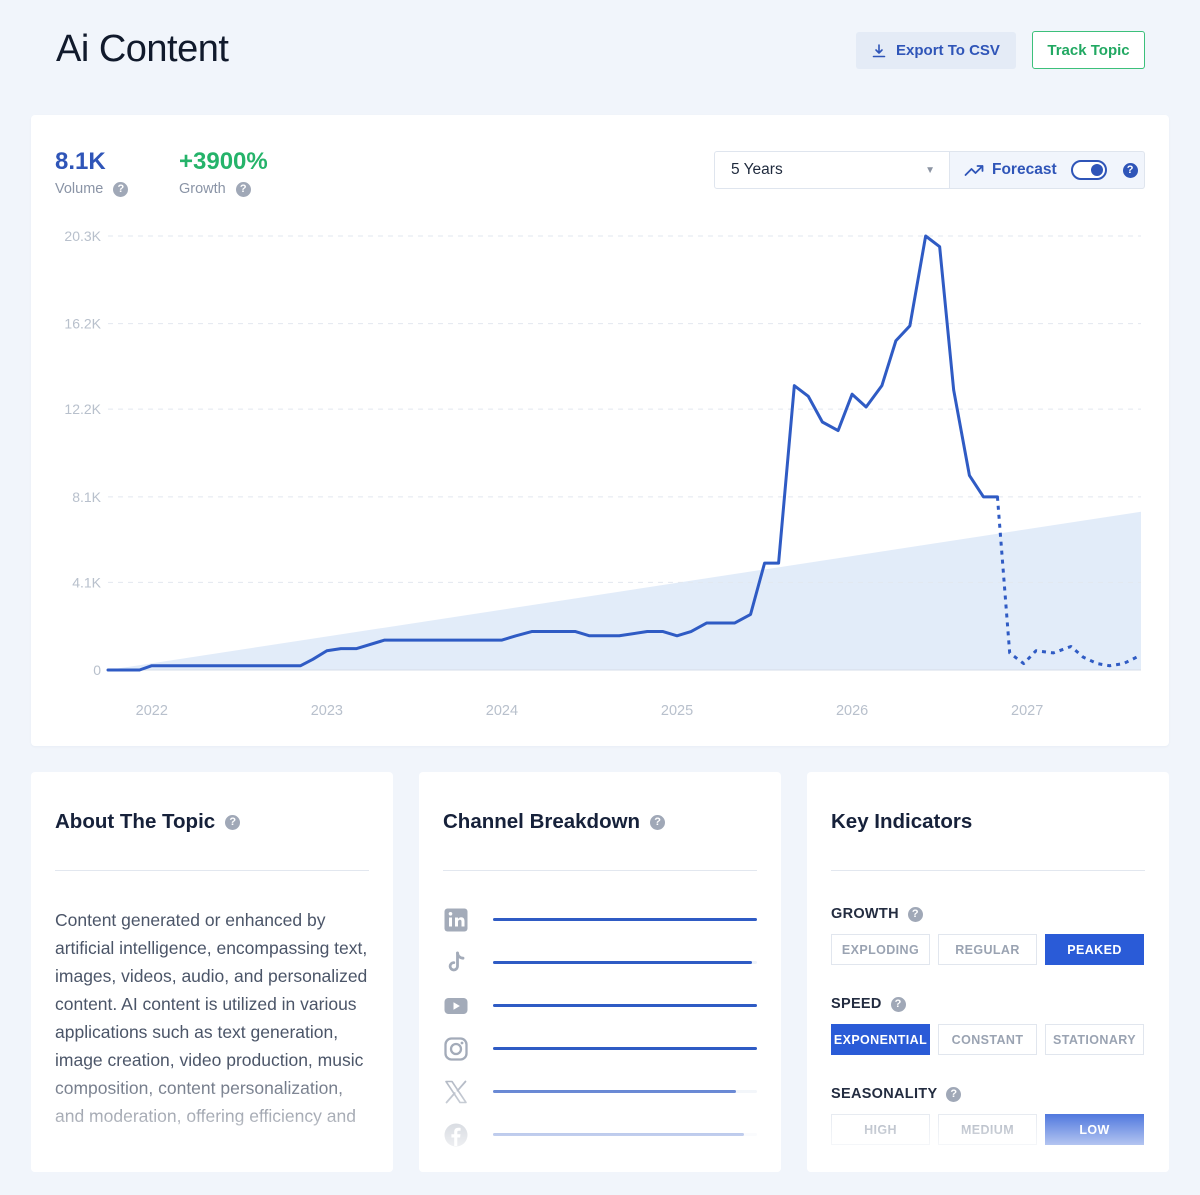 The image size is (1200, 1195). What do you see at coordinates (1024, 169) in the screenshot?
I see `forecast-label: Forecast` at bounding box center [1024, 169].